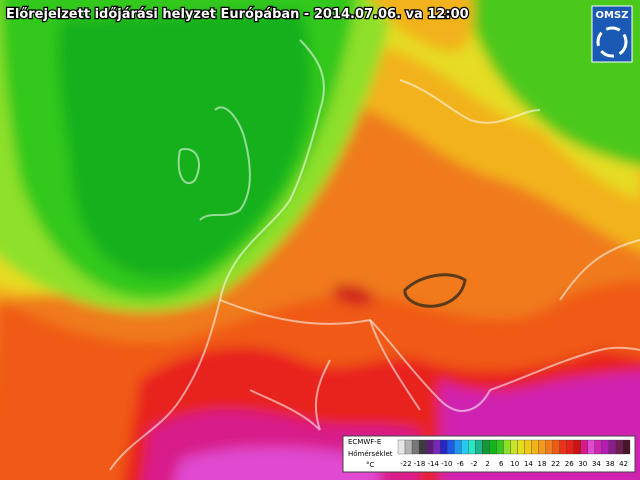 Image resolution: width=640 pixels, height=480 pixels. I want to click on legend-tick-label: 2, so click(487, 464).